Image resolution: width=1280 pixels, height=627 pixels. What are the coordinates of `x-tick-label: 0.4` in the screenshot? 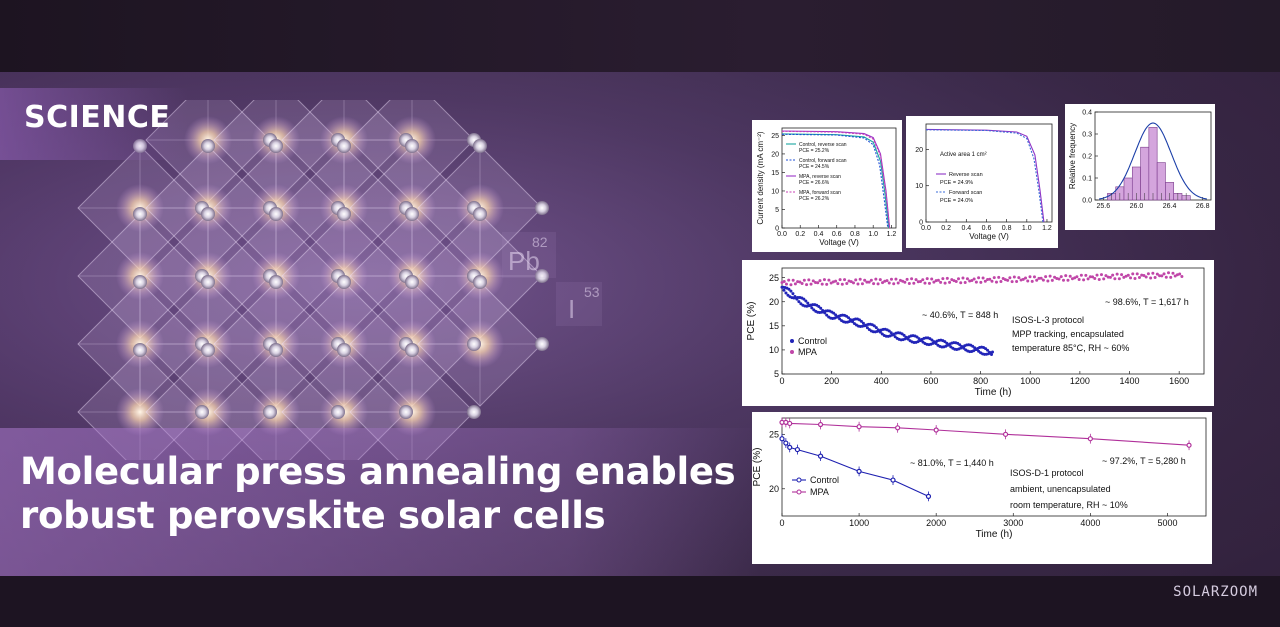 It's located at (819, 234).